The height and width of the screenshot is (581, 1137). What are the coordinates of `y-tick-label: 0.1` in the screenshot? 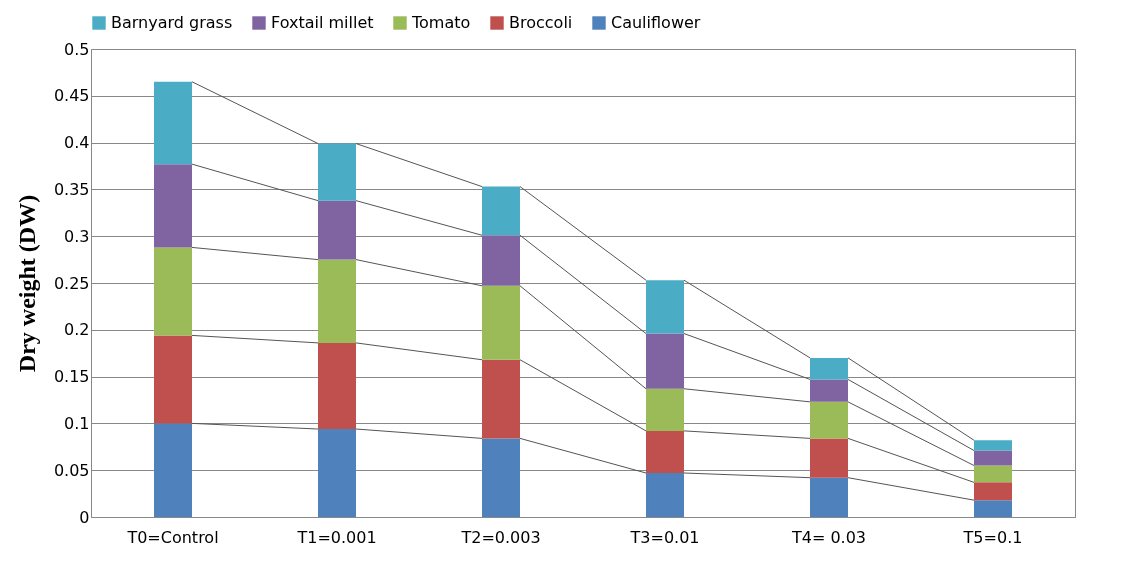 It's located at (77, 423).